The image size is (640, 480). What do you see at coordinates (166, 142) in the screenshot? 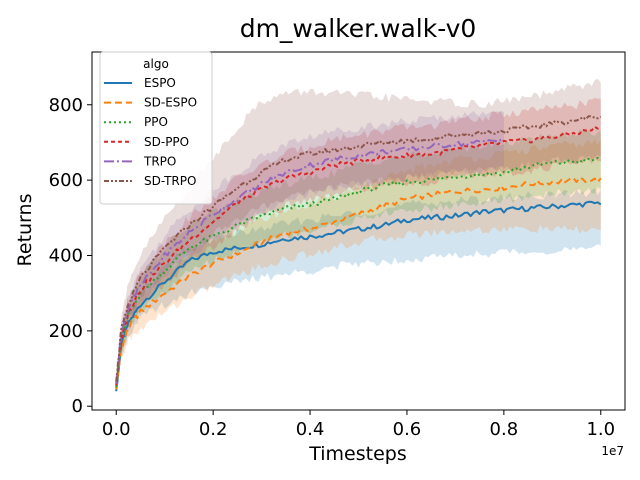
I see `legend-label: SD-PPO` at bounding box center [166, 142].